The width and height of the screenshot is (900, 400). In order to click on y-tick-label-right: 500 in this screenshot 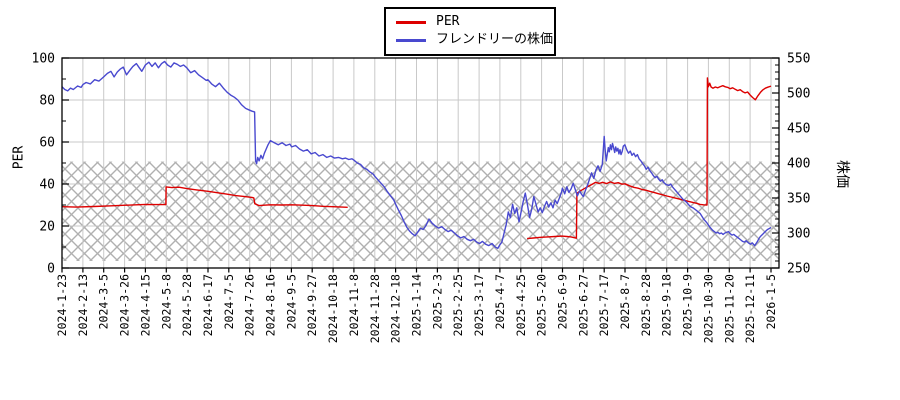, I will do `click(798, 94)`.